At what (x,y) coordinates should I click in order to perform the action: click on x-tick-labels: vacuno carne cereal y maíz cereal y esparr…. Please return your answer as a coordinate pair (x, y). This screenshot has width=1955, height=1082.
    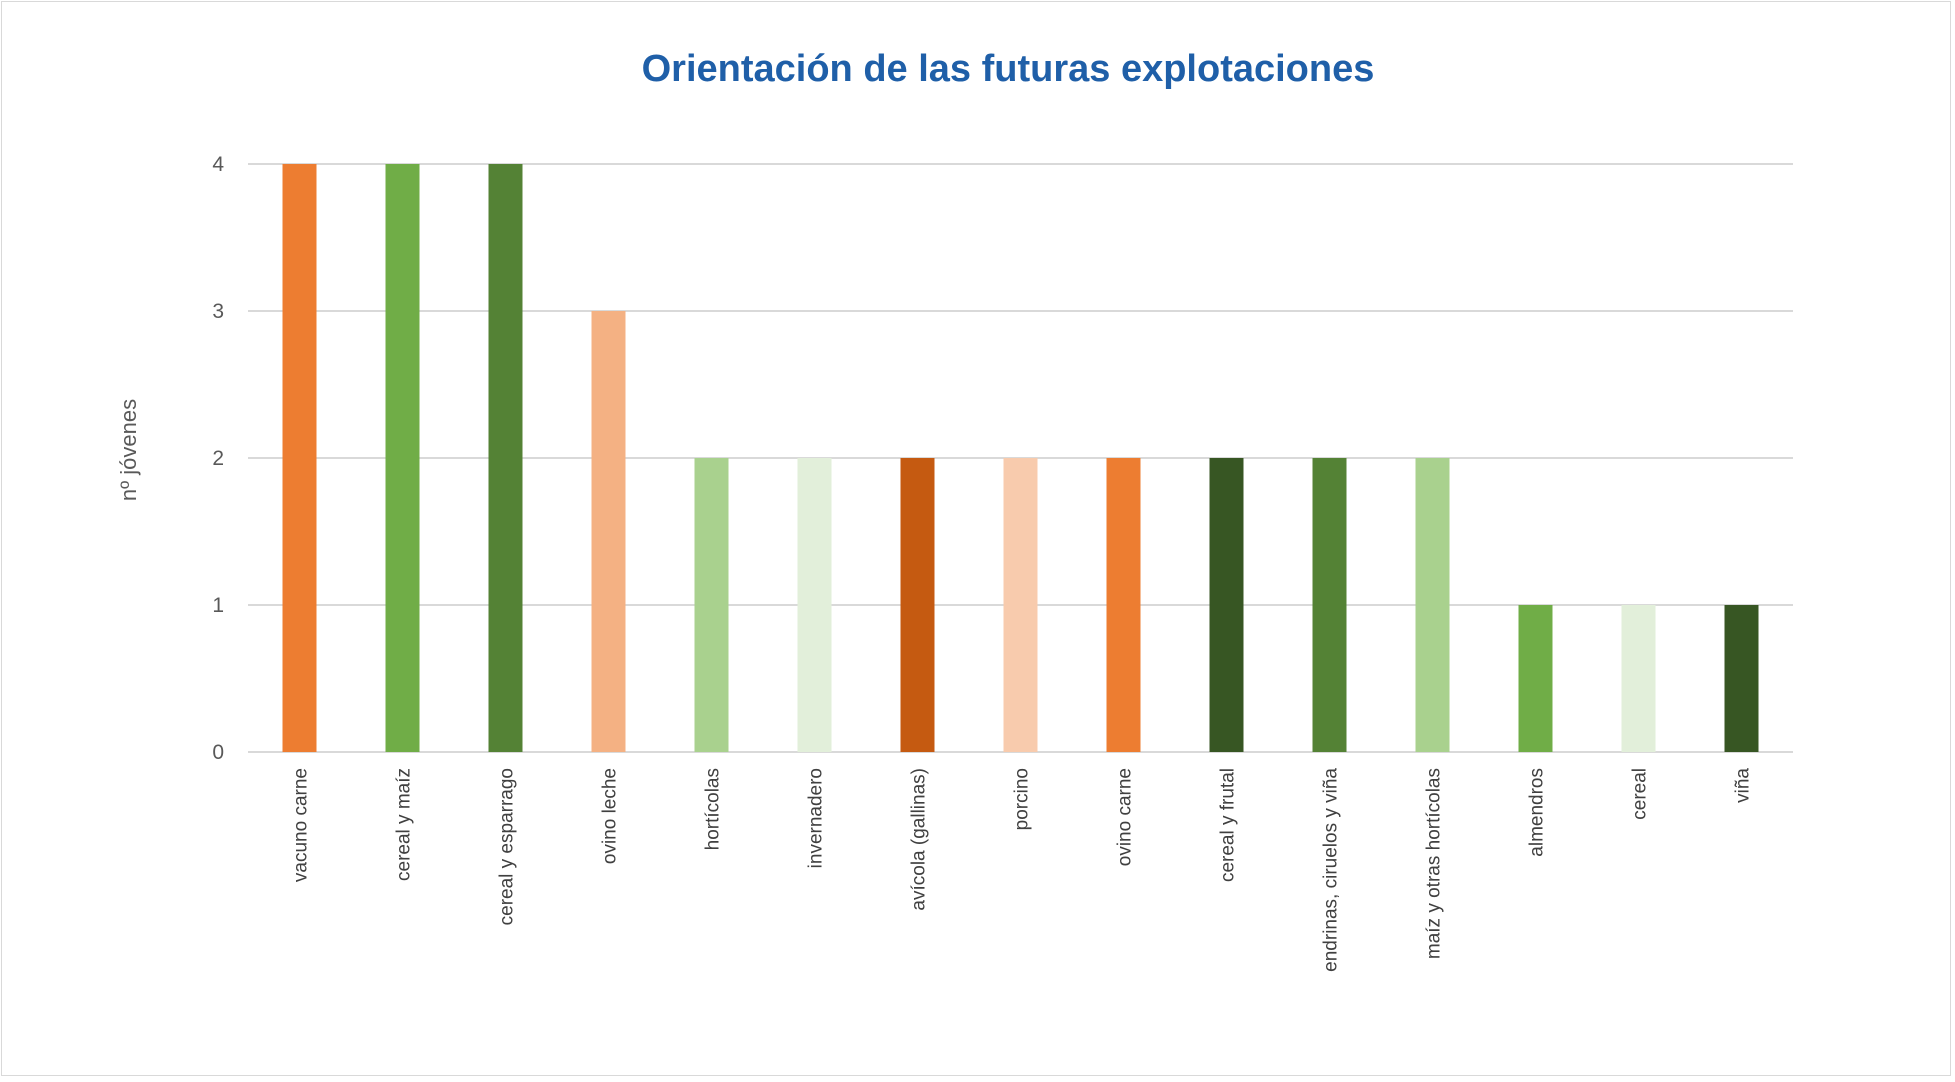
    Looking at the image, I should click on (1022, 870).